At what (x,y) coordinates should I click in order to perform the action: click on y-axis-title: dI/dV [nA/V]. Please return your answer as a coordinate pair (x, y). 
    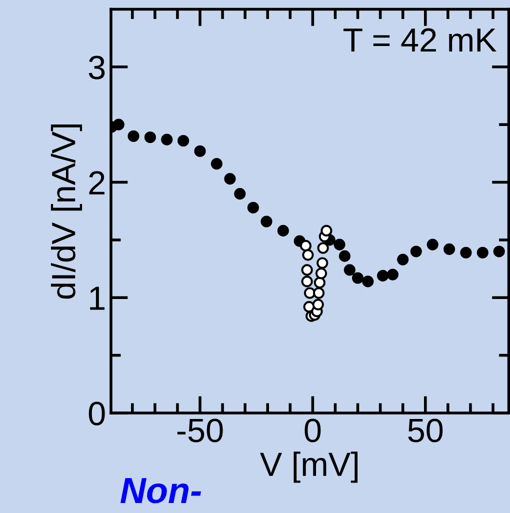
    Looking at the image, I should click on (66, 211).